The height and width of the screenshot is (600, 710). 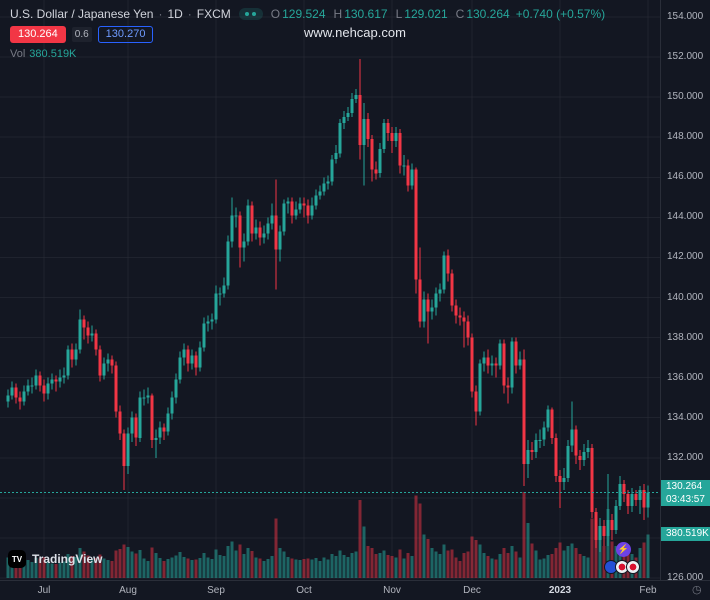 I want to click on time-axis-label: Oct, so click(x=304, y=590).